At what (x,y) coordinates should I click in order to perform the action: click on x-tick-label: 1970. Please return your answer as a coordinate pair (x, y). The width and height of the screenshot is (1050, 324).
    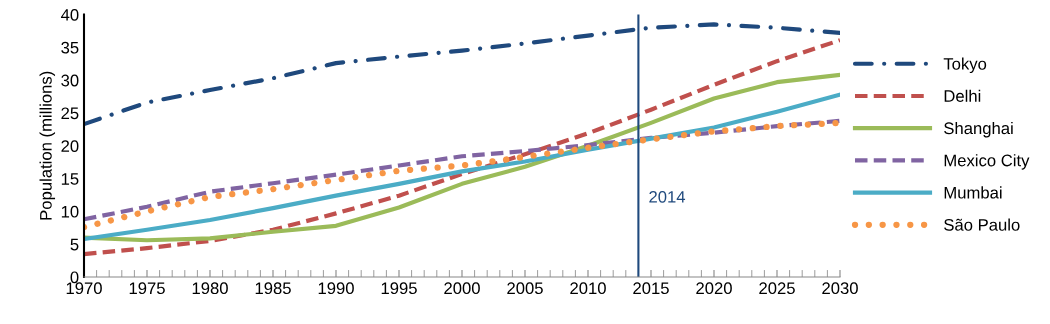
    Looking at the image, I should click on (84, 288).